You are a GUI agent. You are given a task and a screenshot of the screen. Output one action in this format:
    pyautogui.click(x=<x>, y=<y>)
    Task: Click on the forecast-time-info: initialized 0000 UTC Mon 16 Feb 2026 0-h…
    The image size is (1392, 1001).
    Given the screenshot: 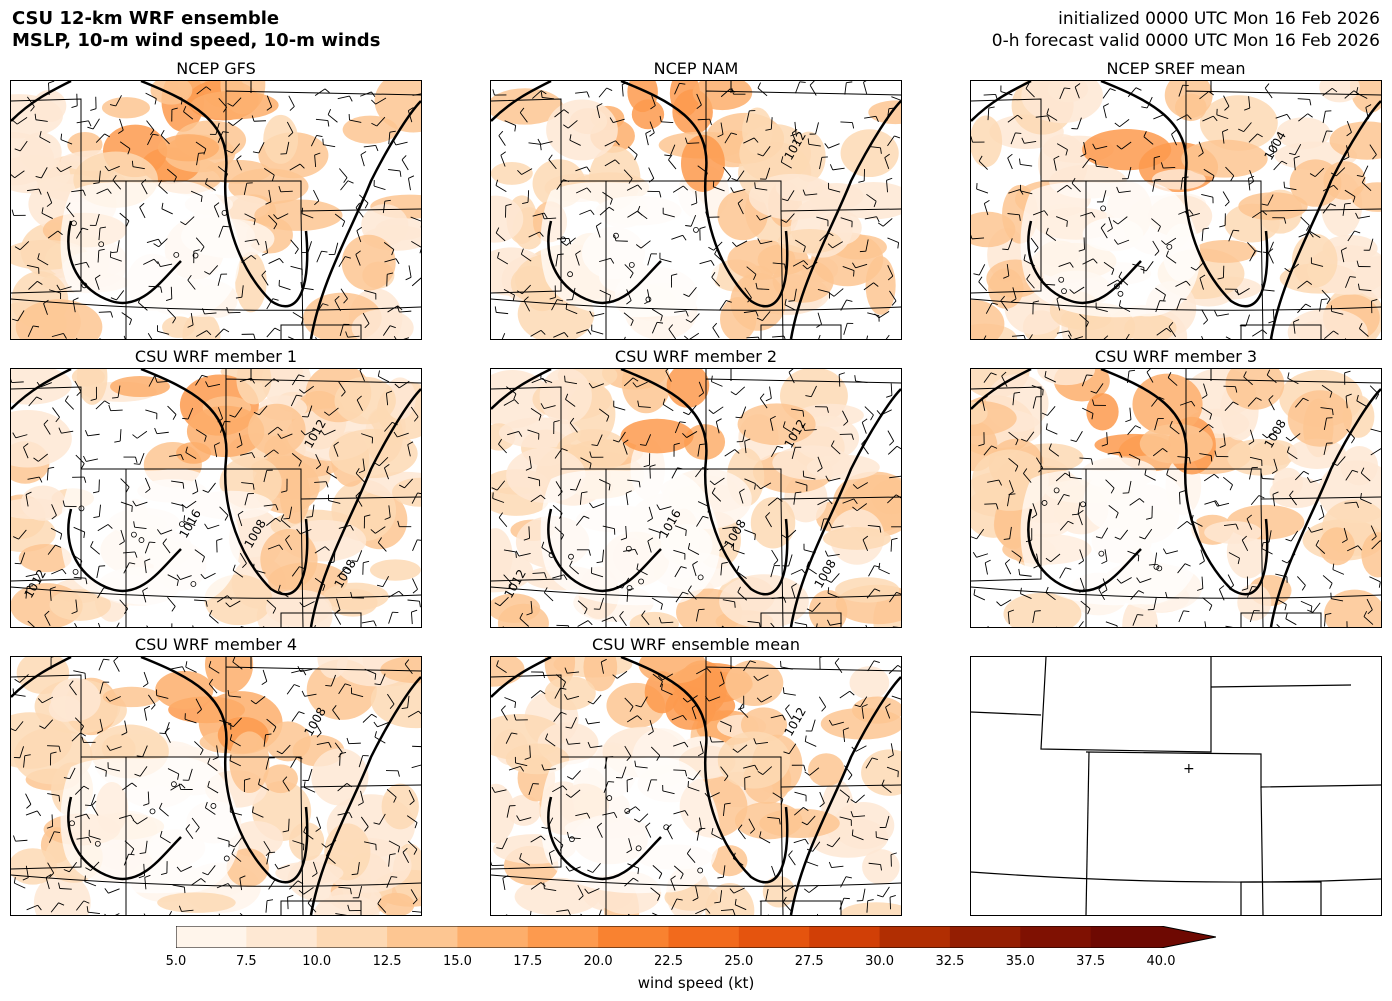 What is the action you would take?
    pyautogui.click(x=1186, y=30)
    